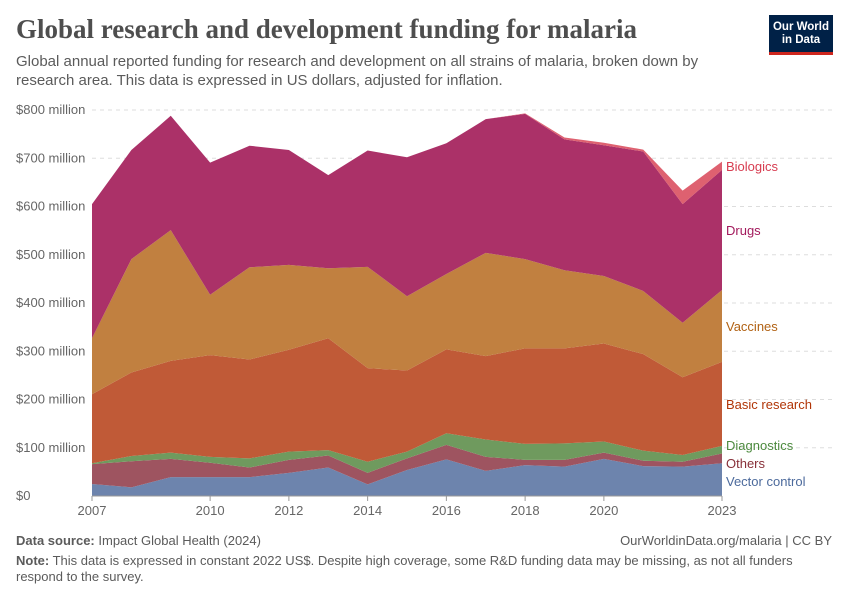  What do you see at coordinates (50, 302) in the screenshot?
I see `y-tick-label: $400 million` at bounding box center [50, 302].